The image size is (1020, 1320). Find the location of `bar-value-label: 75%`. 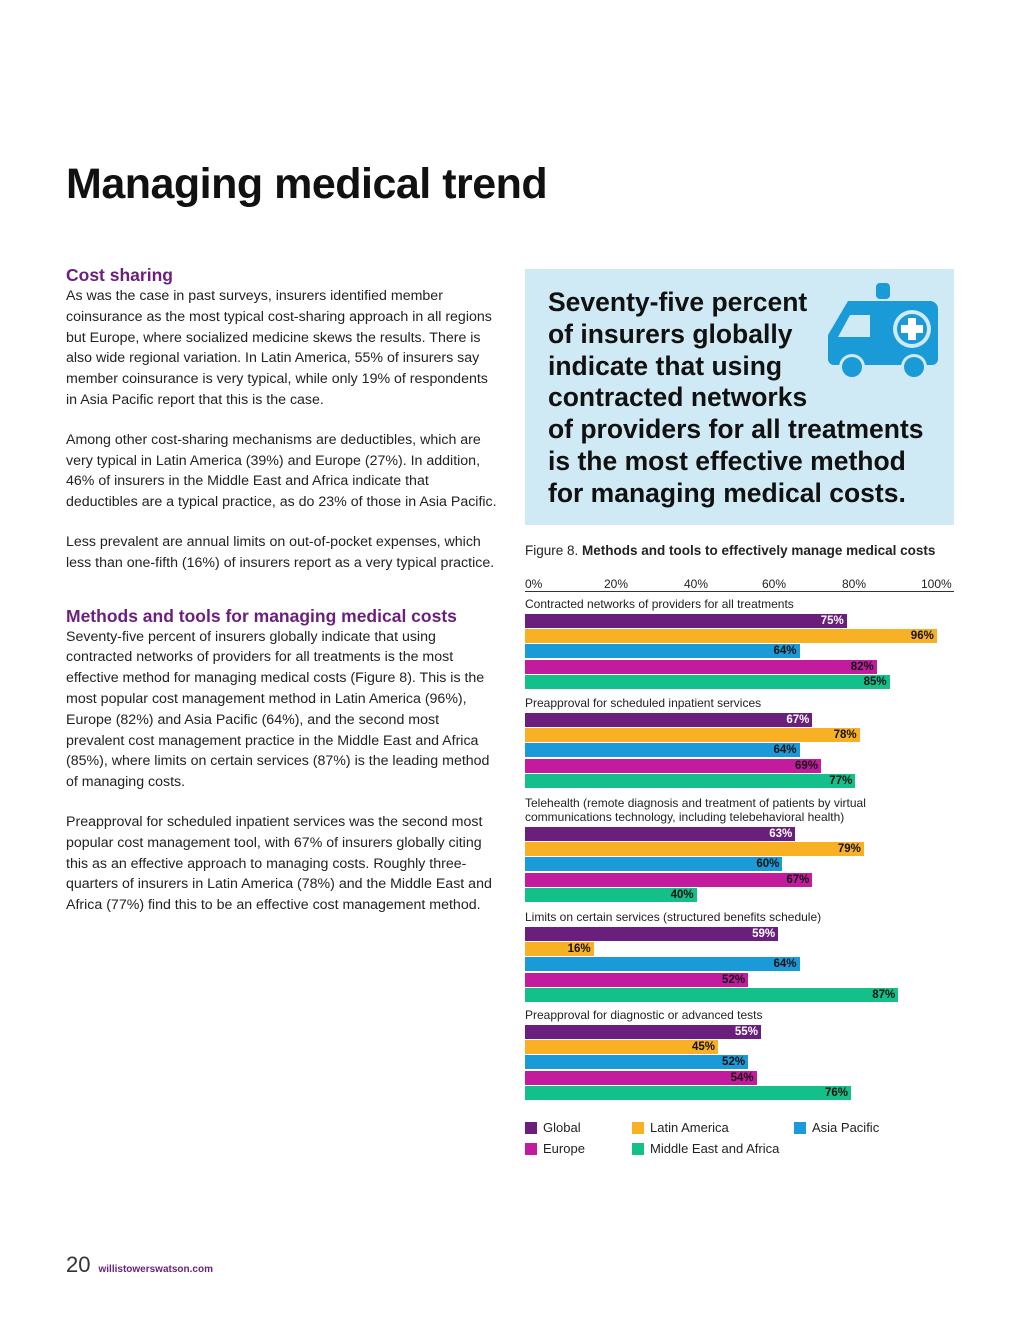

bar-value-label: 75% is located at coordinates (832, 621).